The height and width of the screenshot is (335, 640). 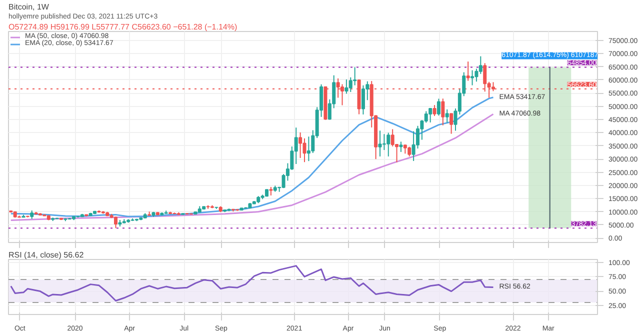 What do you see at coordinates (252, 283) in the screenshot?
I see `line-series` at bounding box center [252, 283].